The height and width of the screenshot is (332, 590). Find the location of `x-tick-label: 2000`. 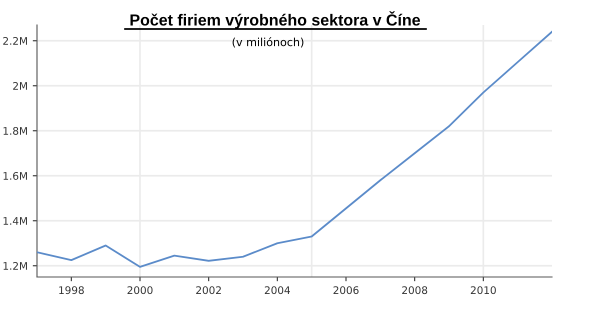

x-tick-label: 2000 is located at coordinates (140, 290).